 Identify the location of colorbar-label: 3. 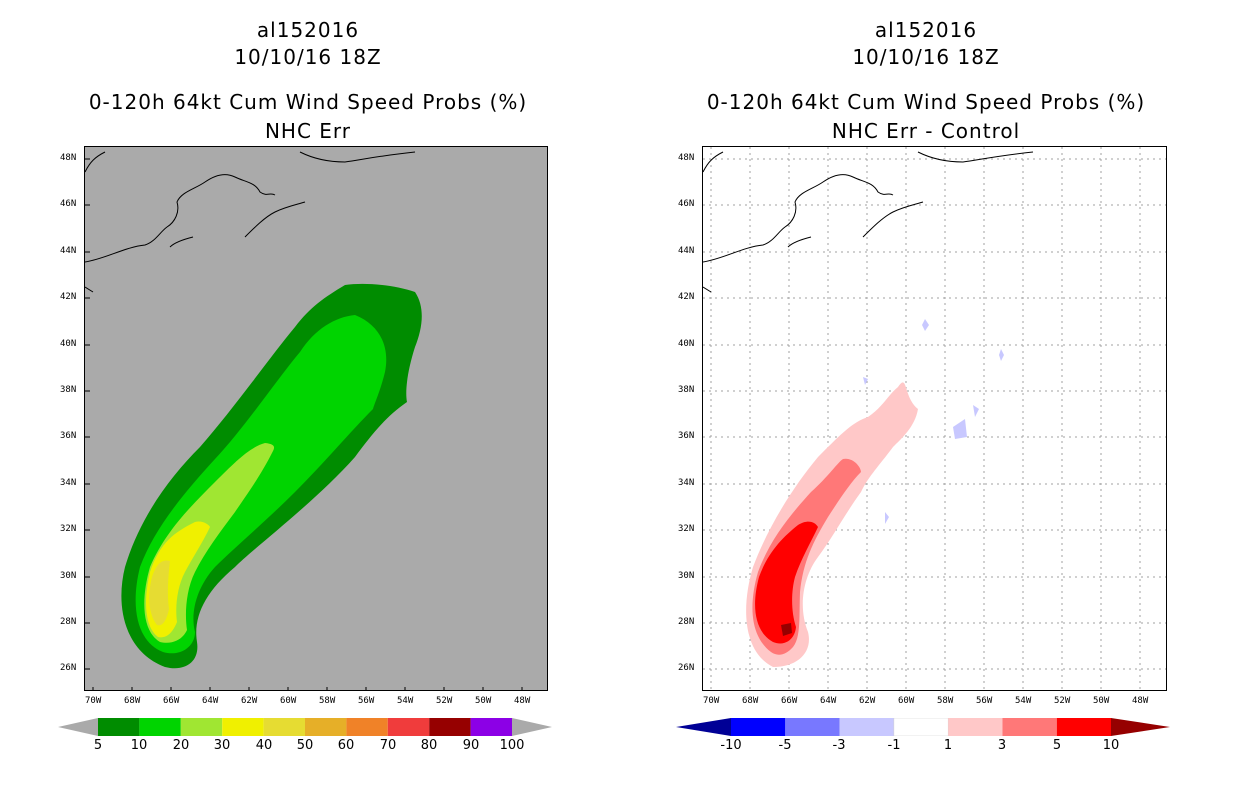
(1002, 745).